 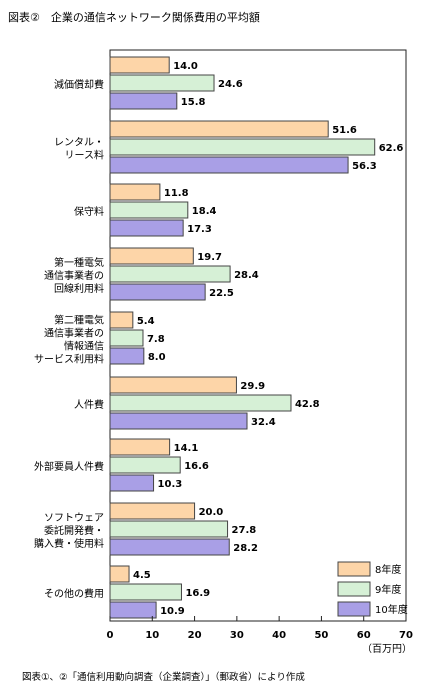 I want to click on x-axis-unit-label: （百万円）, so click(x=387, y=649).